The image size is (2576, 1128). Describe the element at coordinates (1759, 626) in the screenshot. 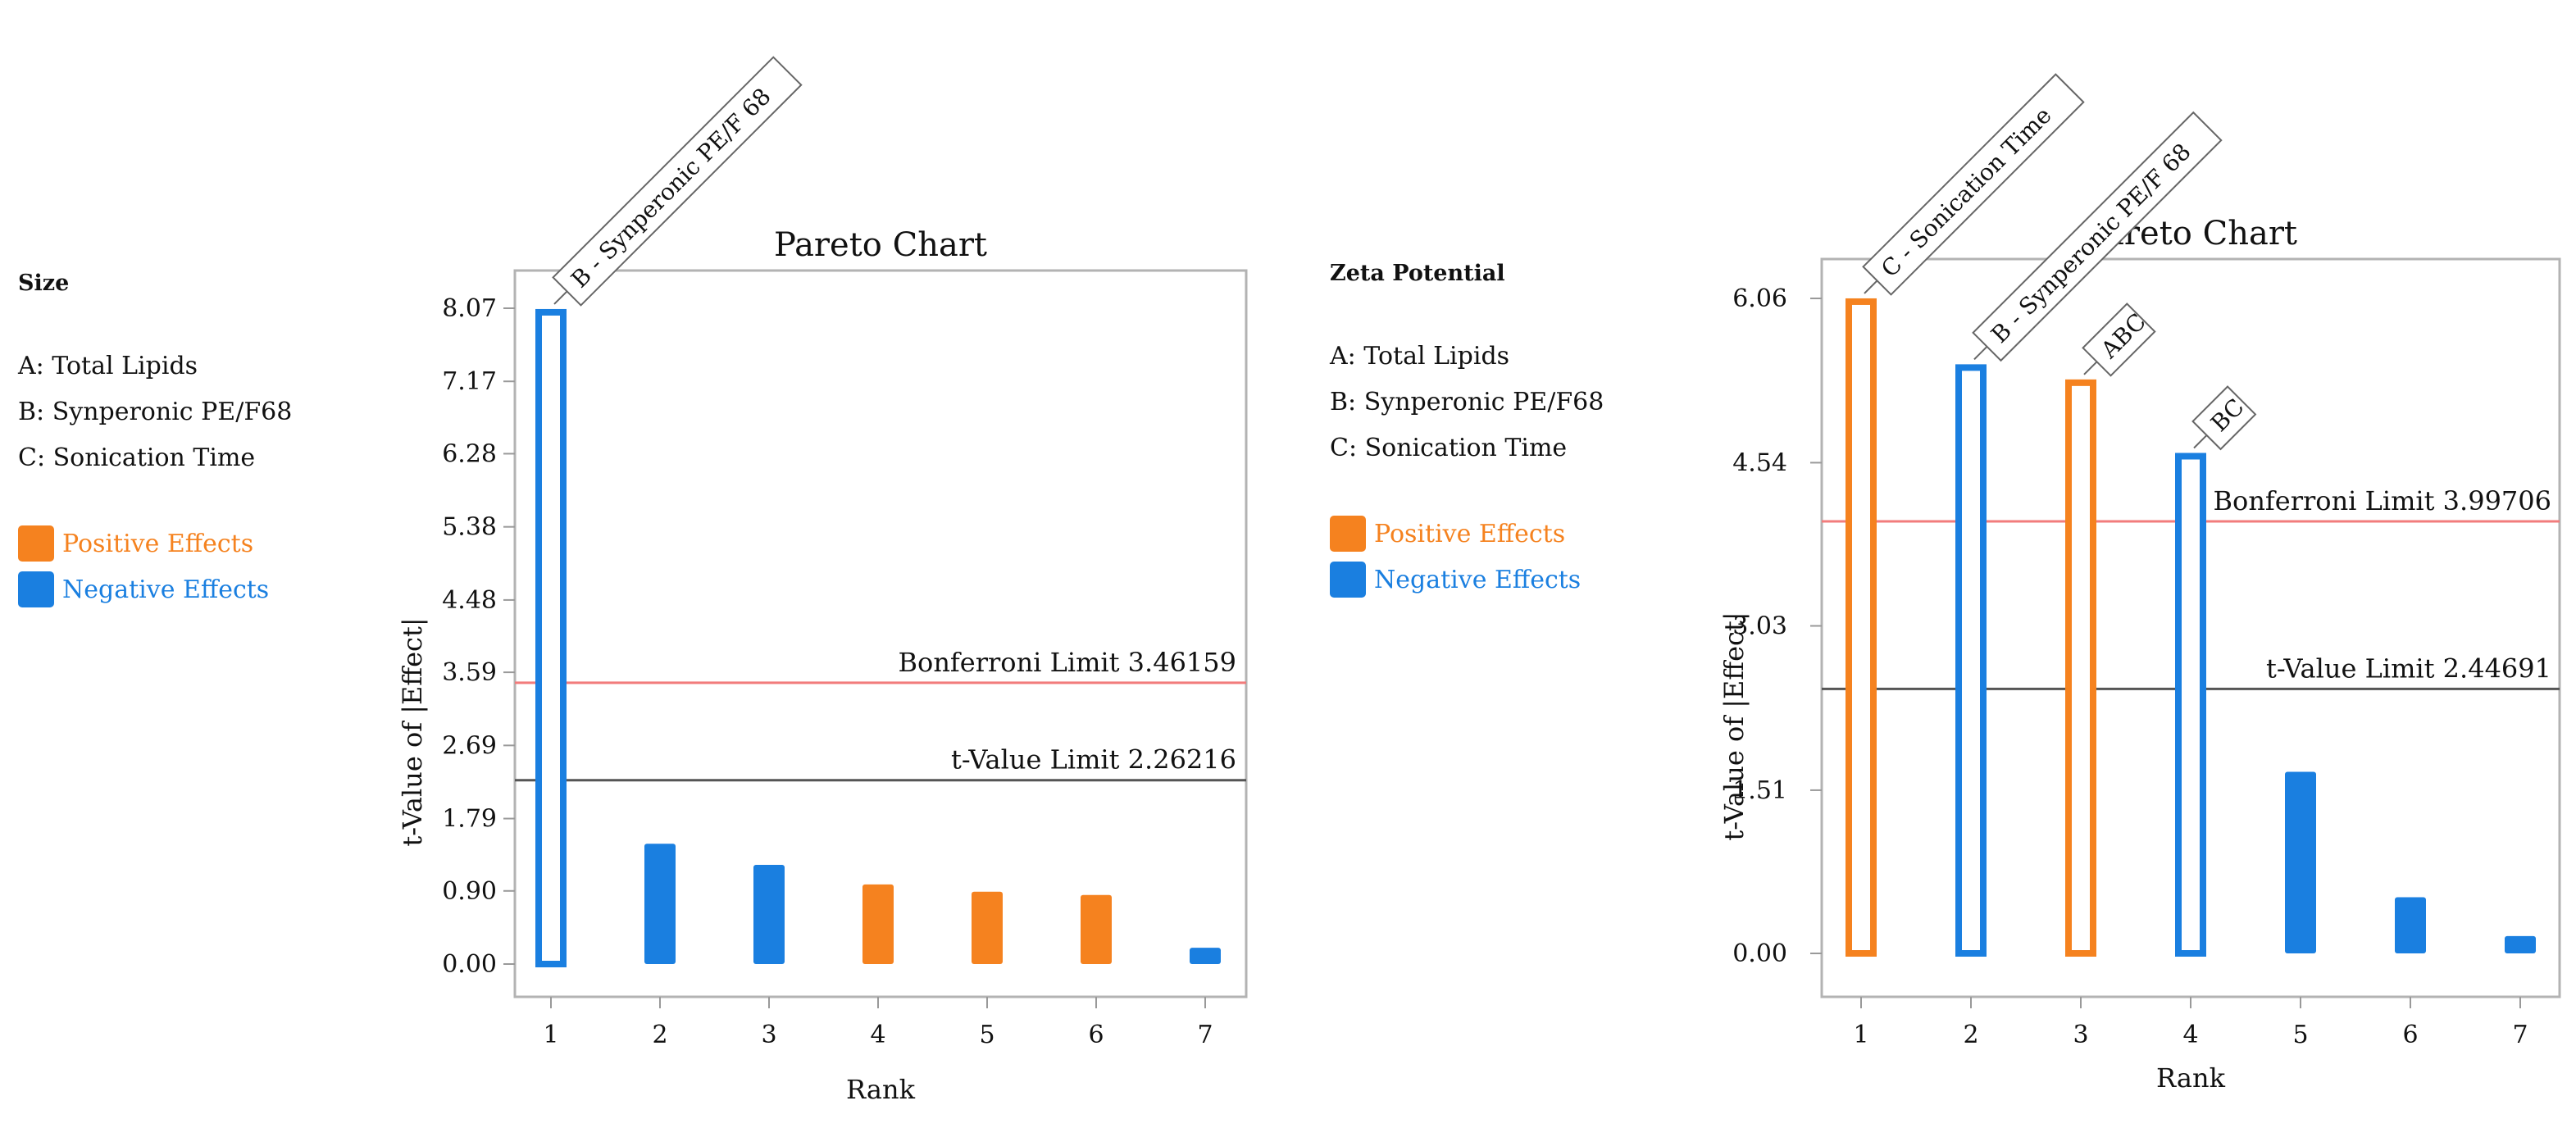

I see `y-tick-label: 3.03` at that location.